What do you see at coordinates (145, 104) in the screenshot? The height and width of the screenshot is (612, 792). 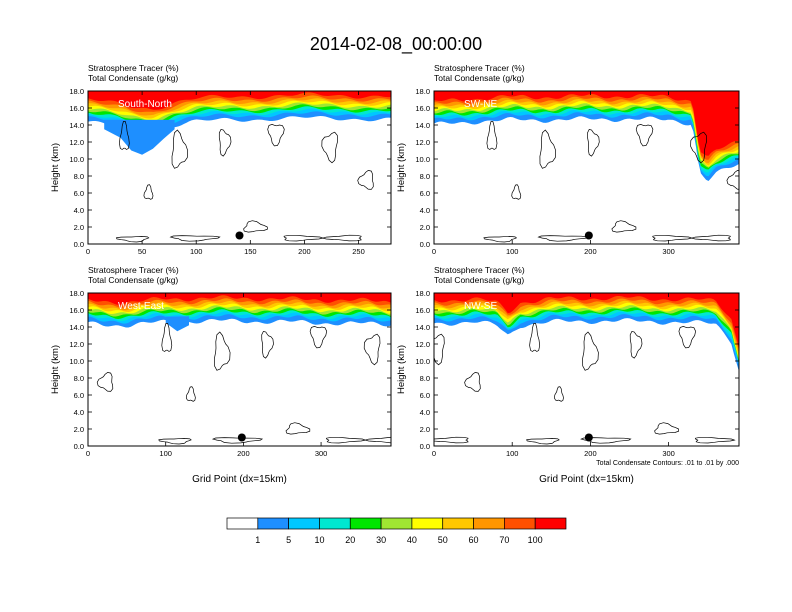 I see `panel-label: South-North` at bounding box center [145, 104].